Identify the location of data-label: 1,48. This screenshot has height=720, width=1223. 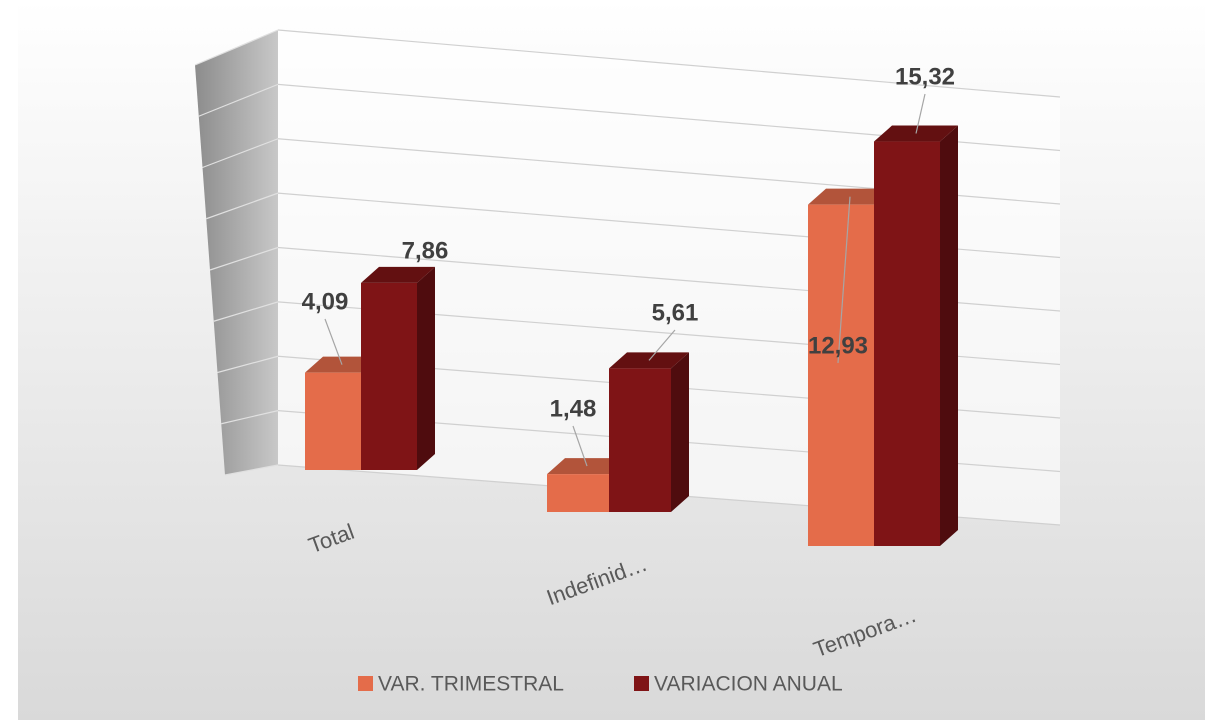
(573, 408).